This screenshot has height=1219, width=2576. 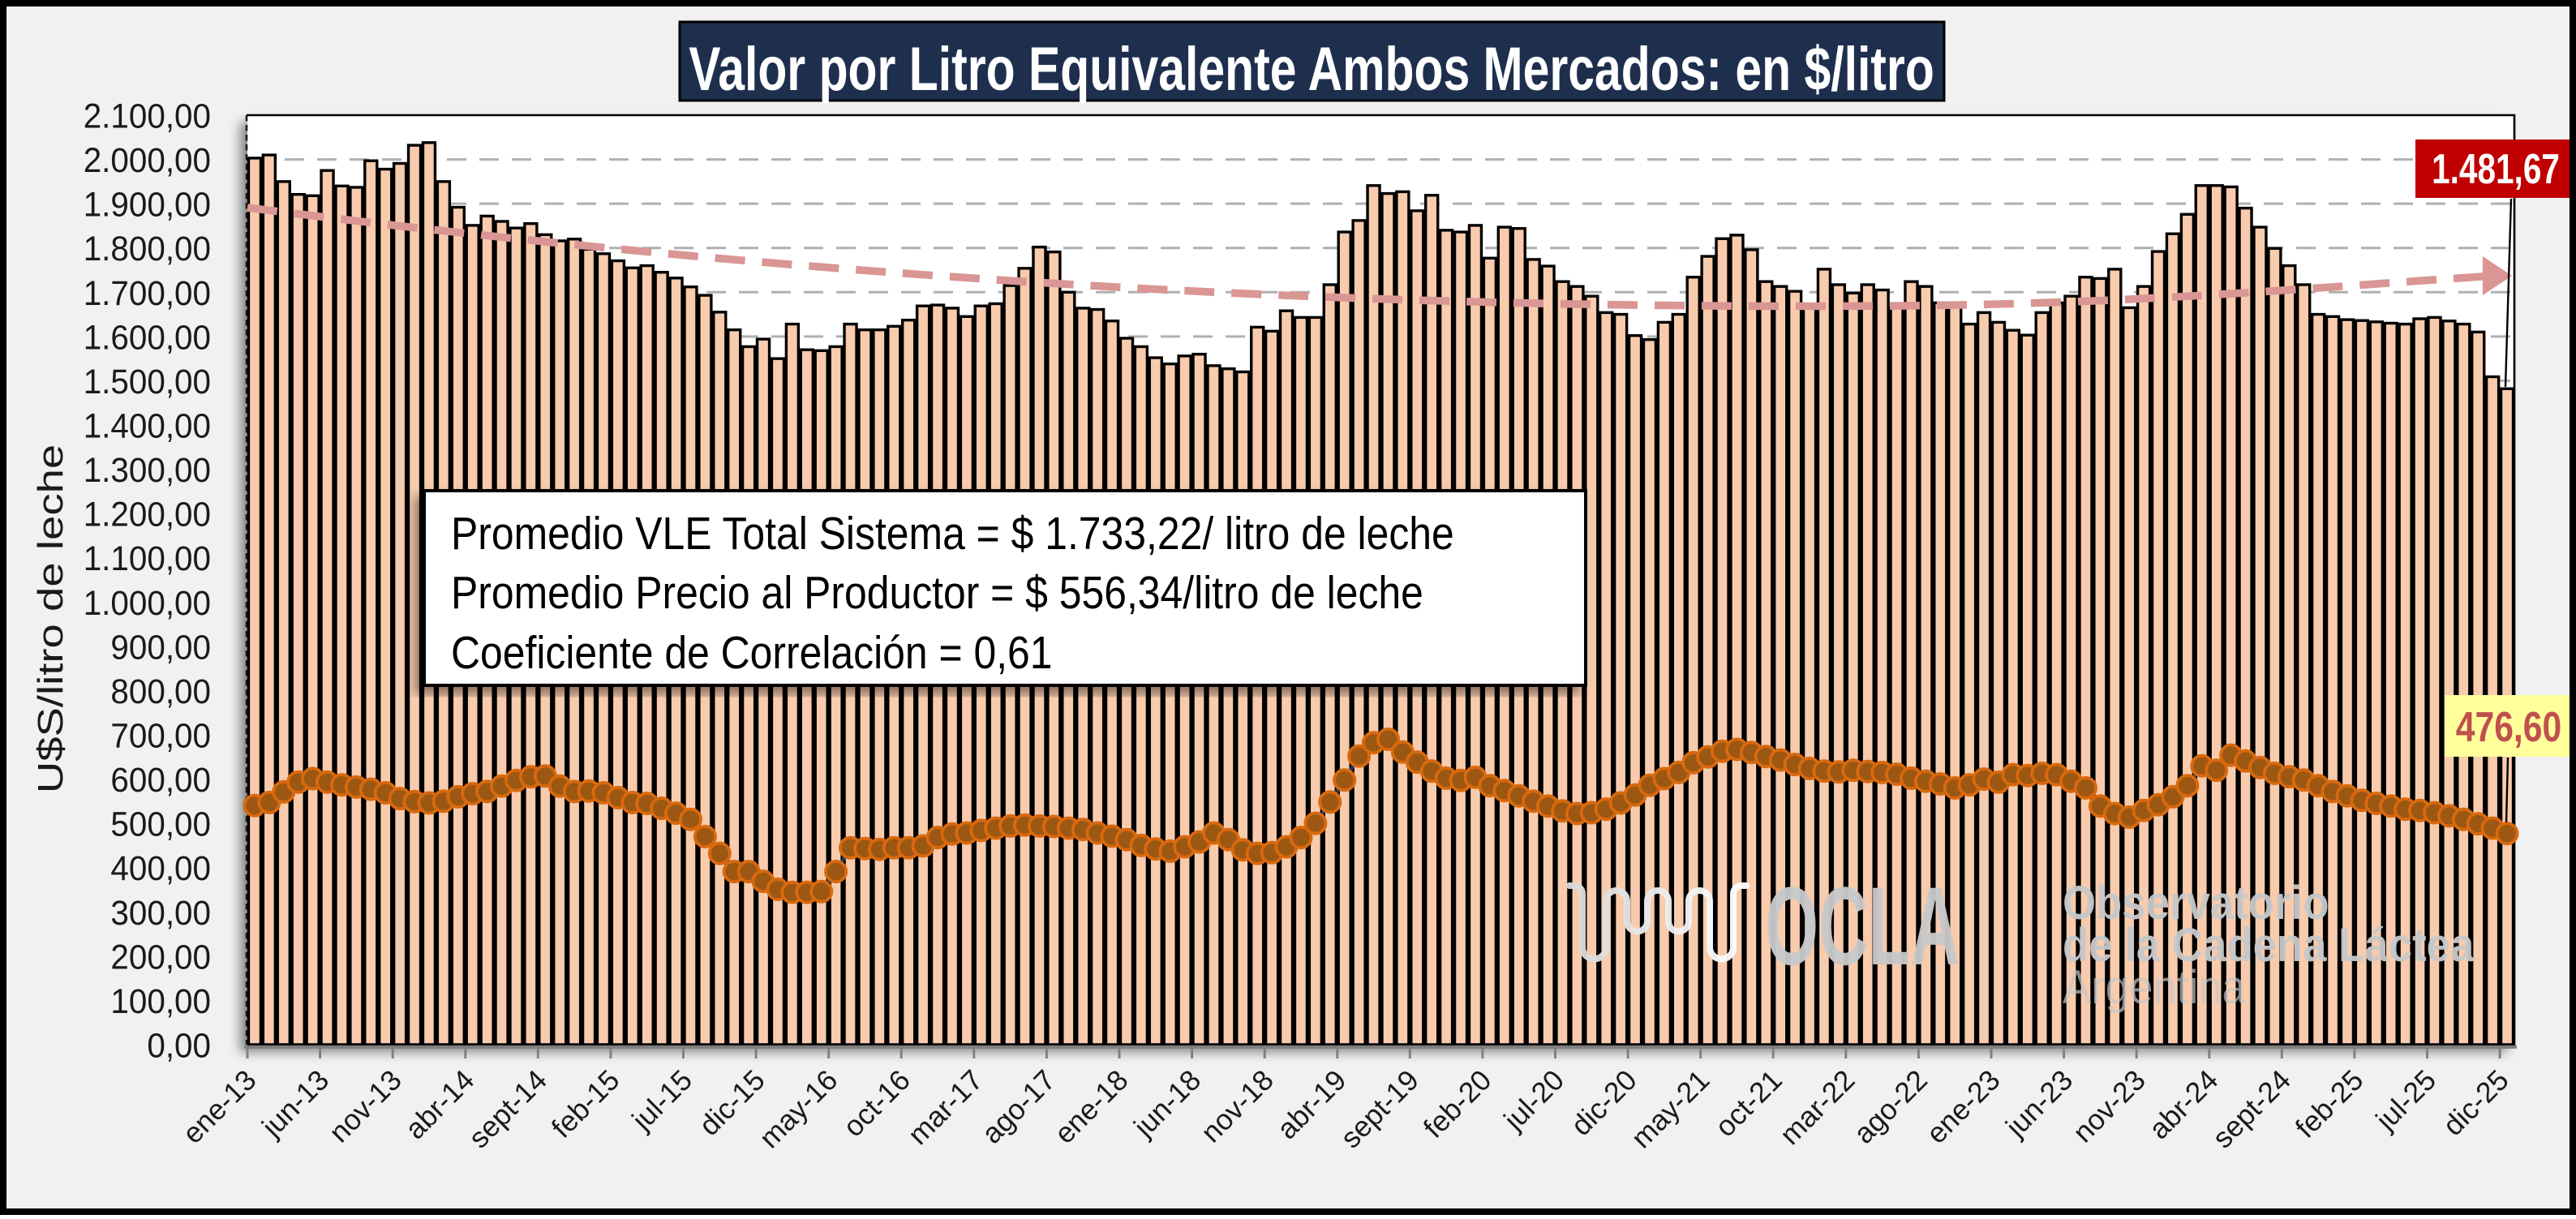 I want to click on svg-text: de la Cadena Láctea, so click(x=2269, y=945).